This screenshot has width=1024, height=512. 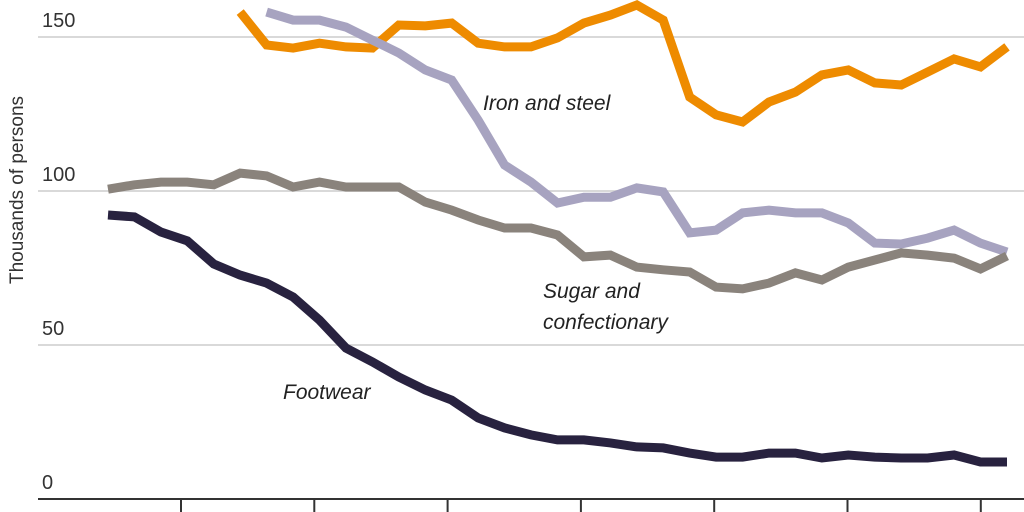 I want to click on series-label-footwear: Footwear, so click(x=327, y=392).